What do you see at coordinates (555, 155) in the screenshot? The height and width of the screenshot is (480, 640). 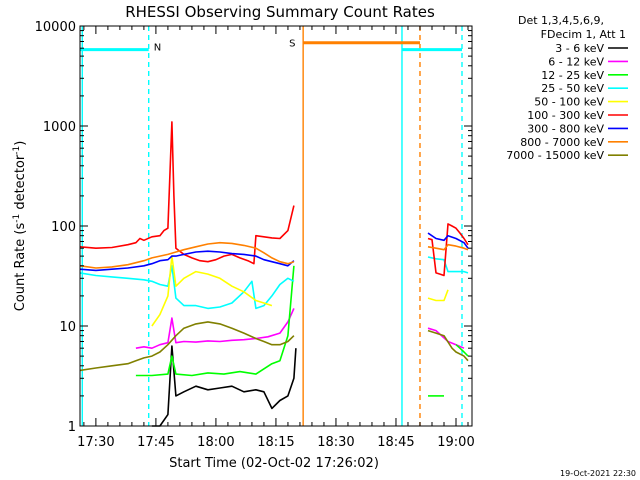 I see `legend-label-8: 7000 - 15000 keV` at bounding box center [555, 155].